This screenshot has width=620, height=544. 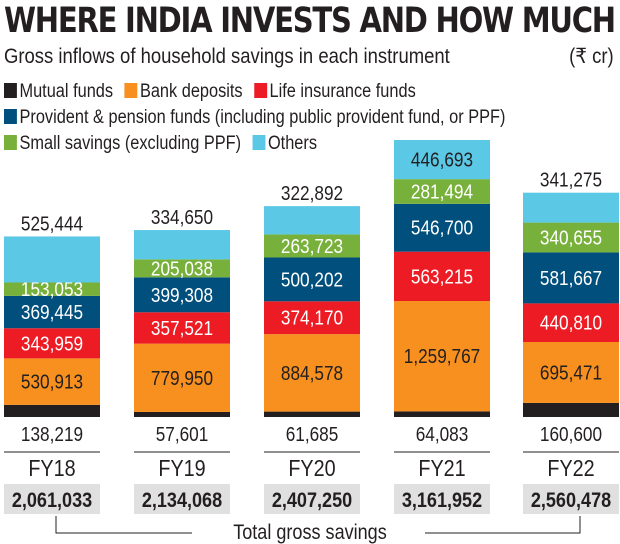 What do you see at coordinates (442, 434) in the screenshot?
I see `value-label-mutual-funds: 64,083` at bounding box center [442, 434].